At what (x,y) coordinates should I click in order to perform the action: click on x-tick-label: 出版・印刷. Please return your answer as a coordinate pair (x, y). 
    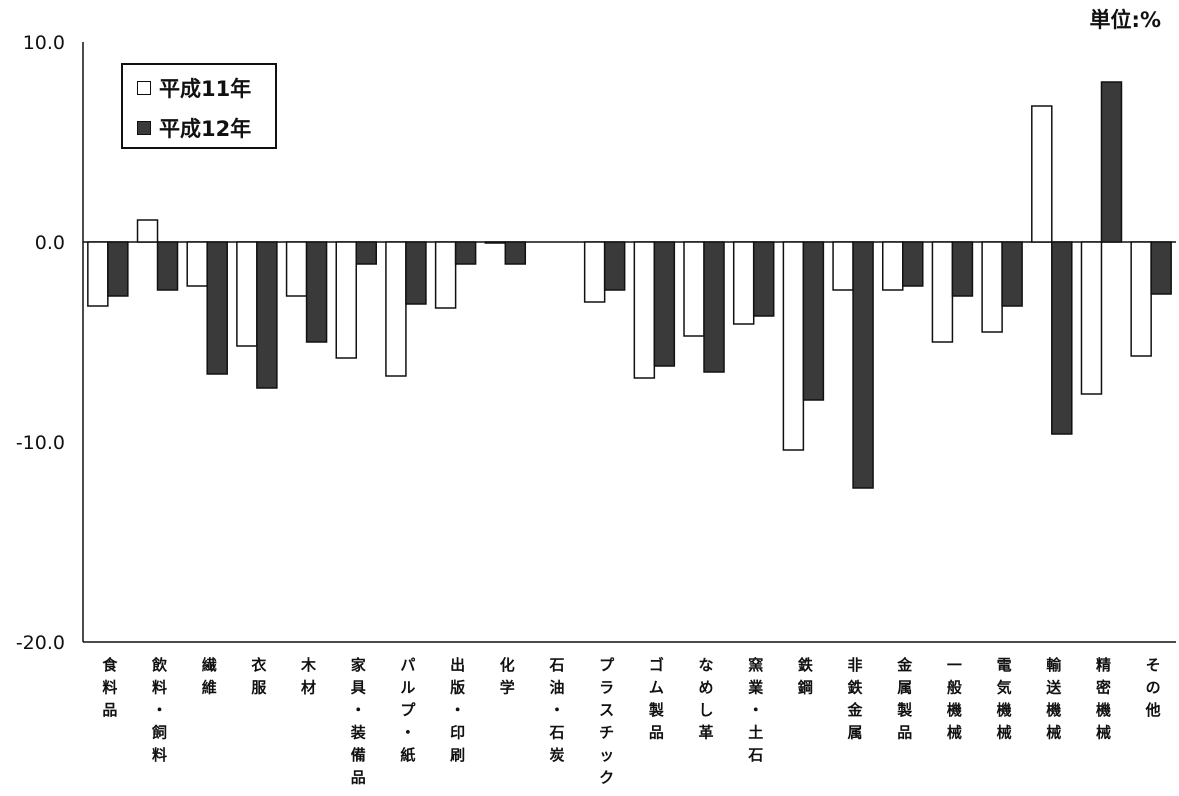
    Looking at the image, I should click on (457, 710).